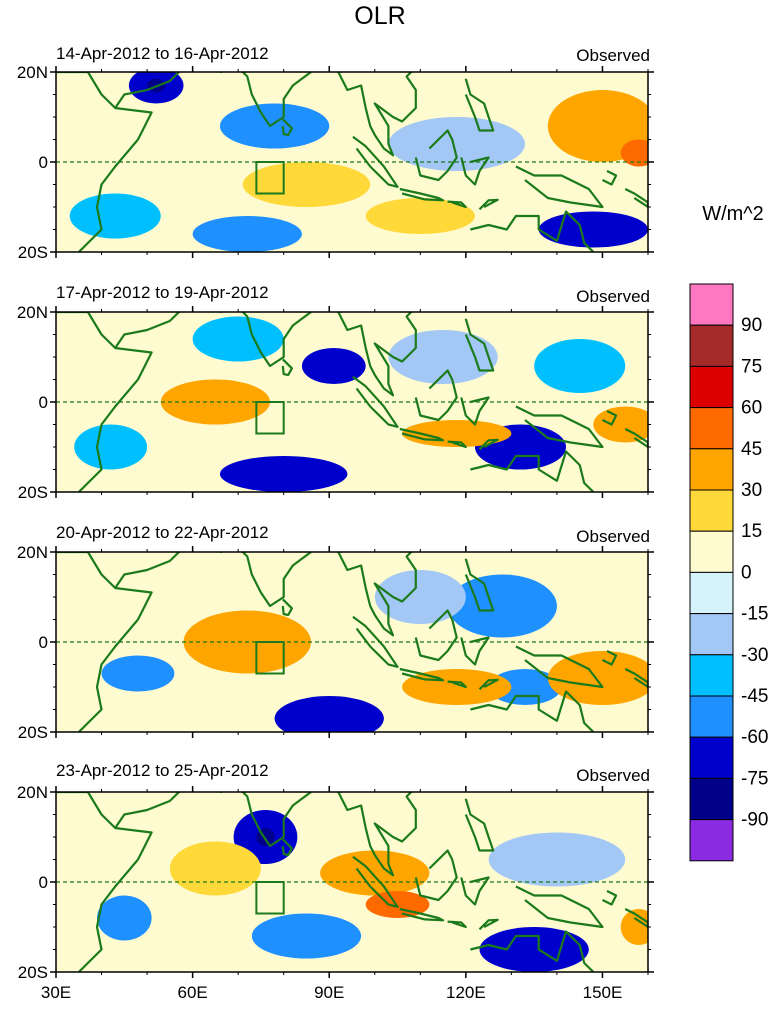  I want to click on panel-2-field, so click(352, 402).